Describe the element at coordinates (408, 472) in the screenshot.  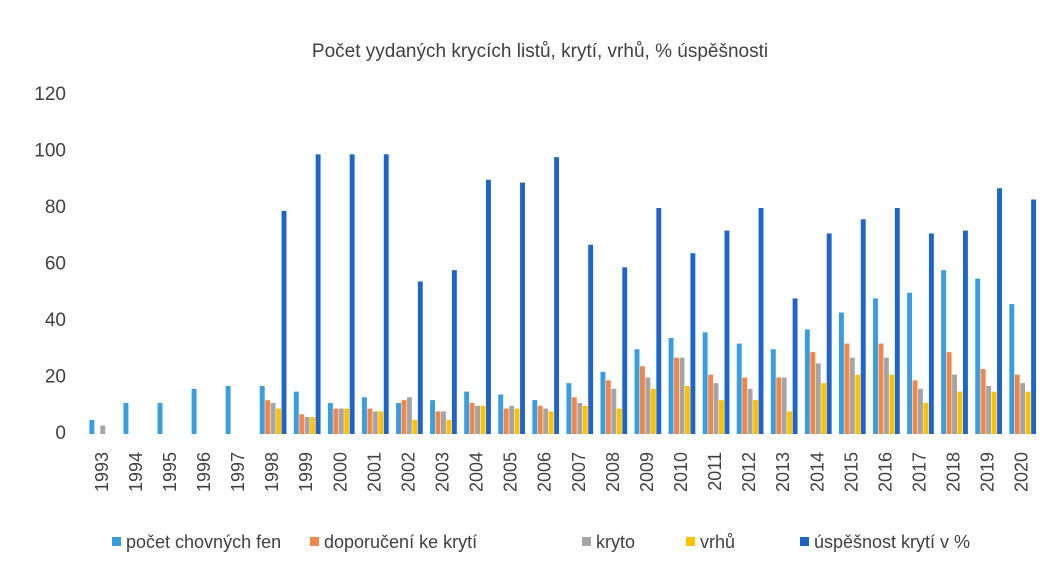
I see `x-tick-label: 2002` at that location.